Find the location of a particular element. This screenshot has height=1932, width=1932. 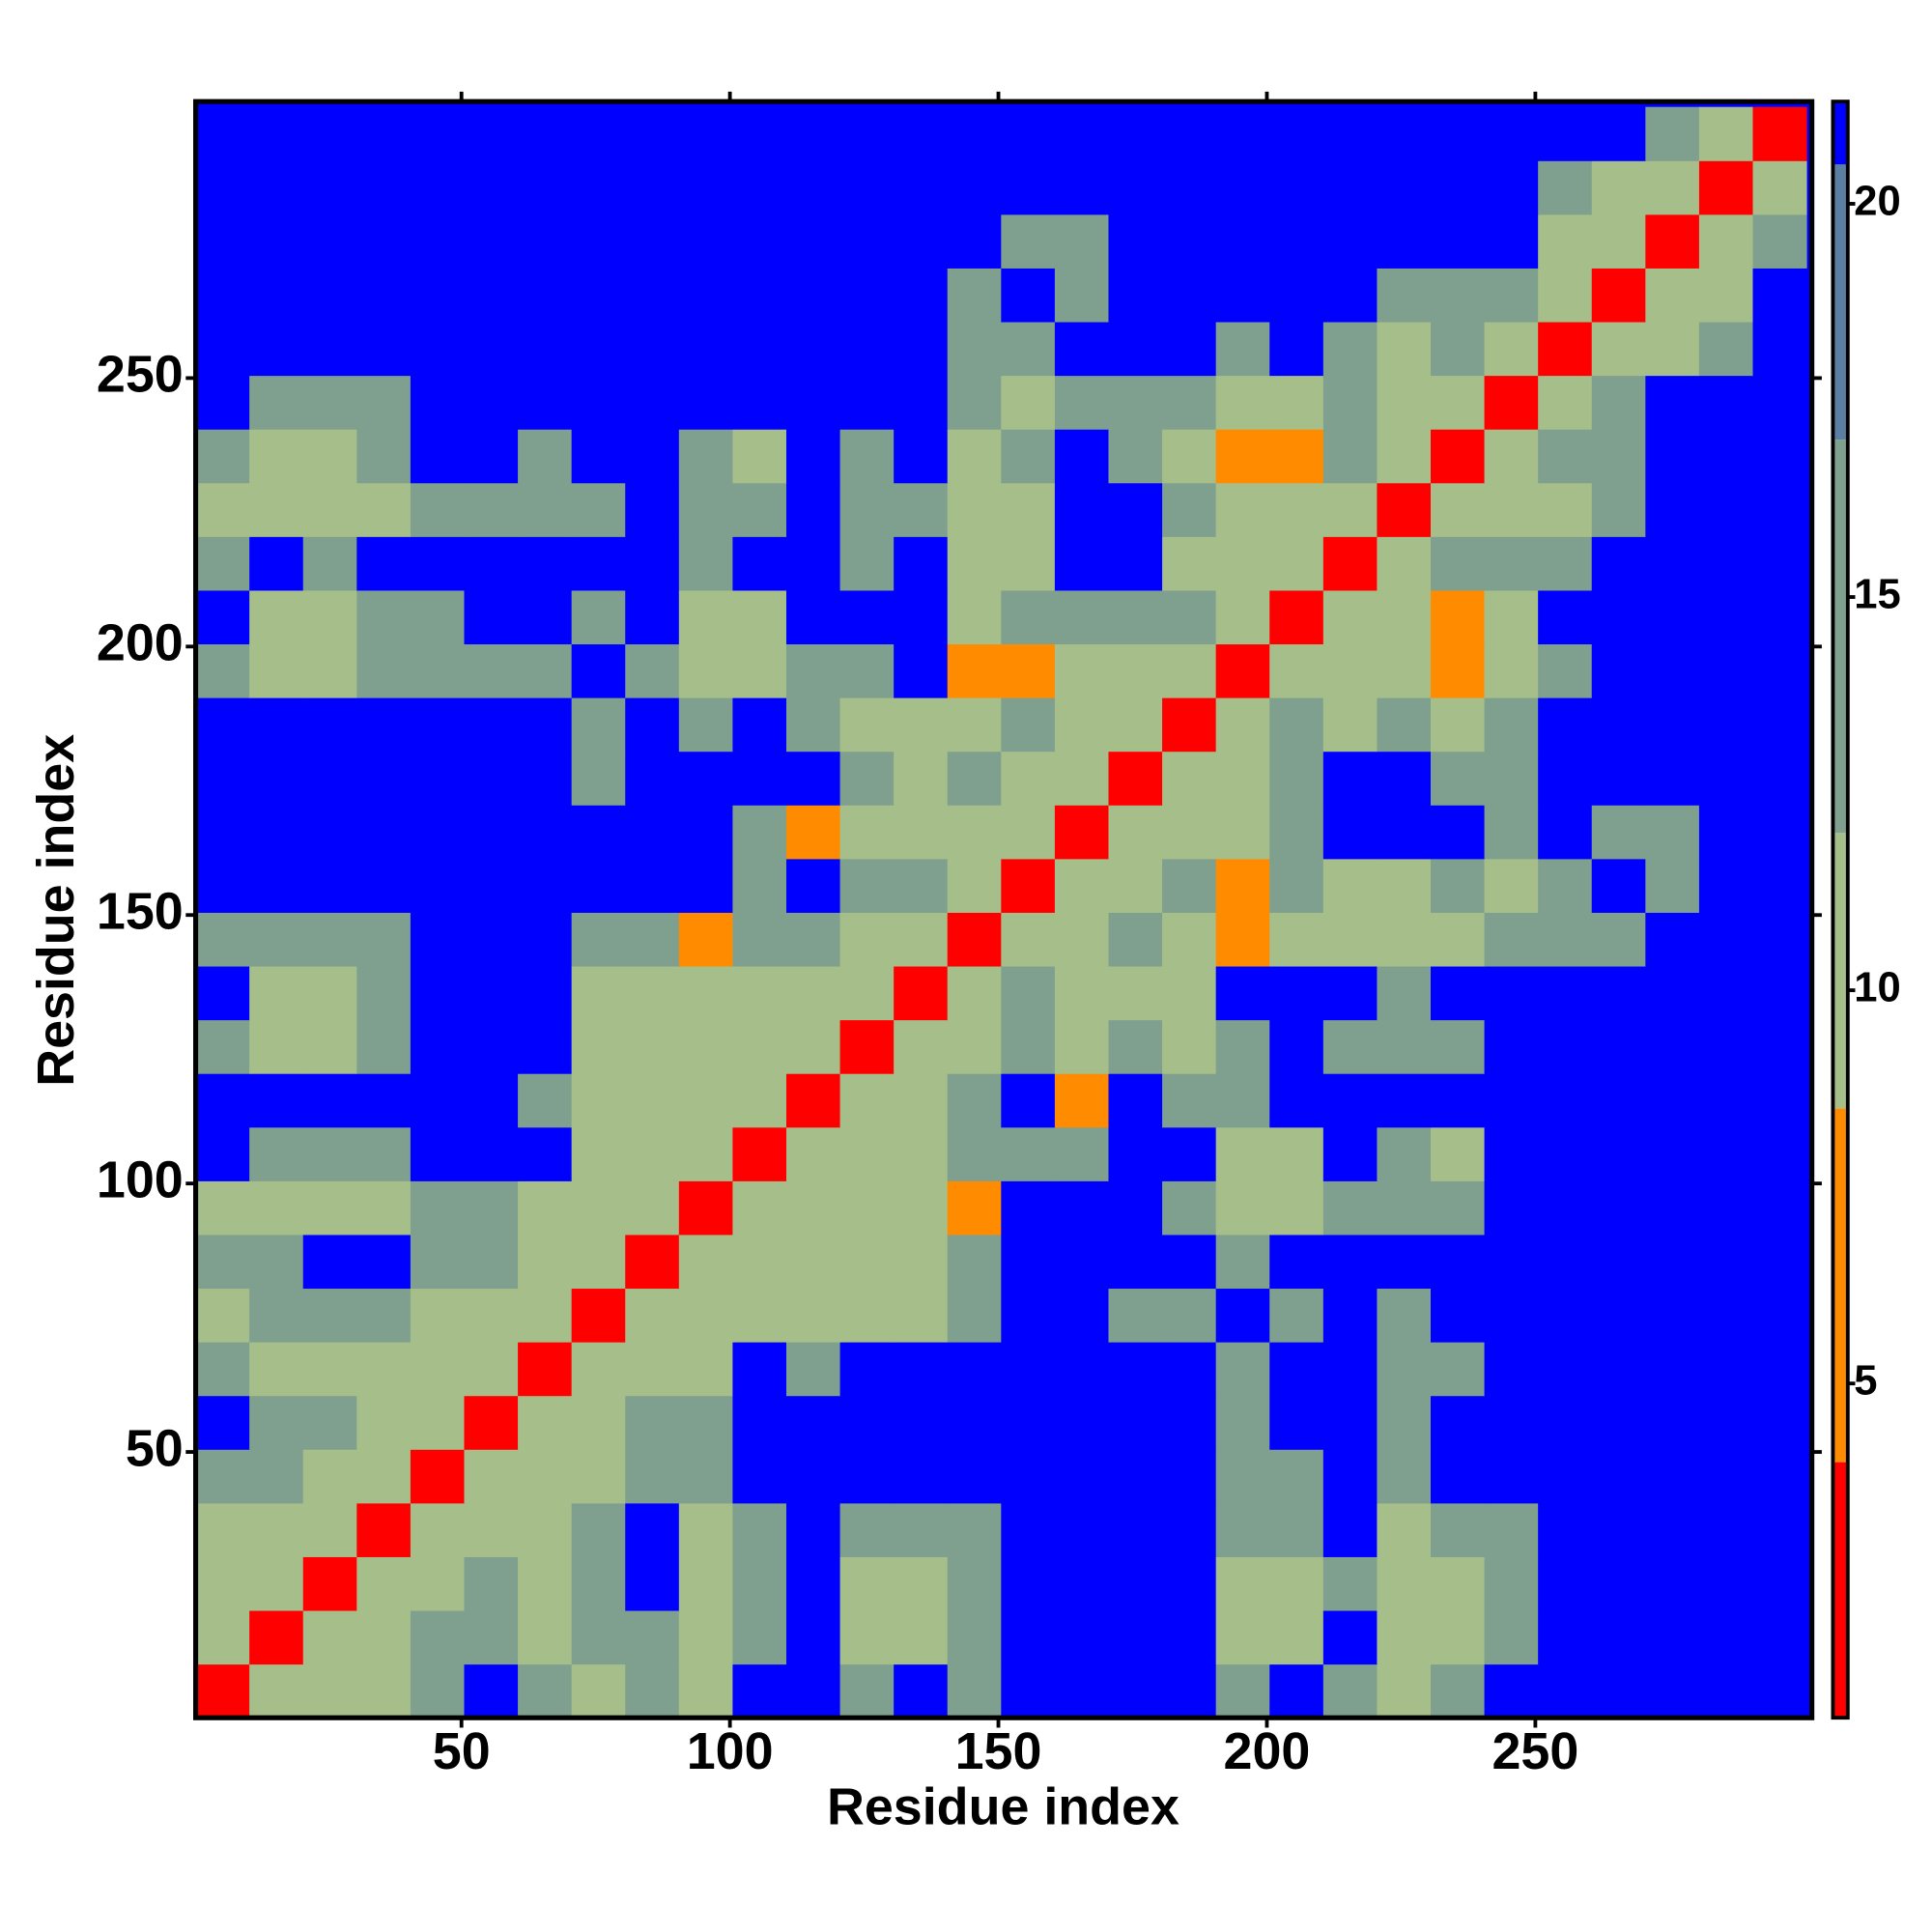

x-axis-title: Residue index is located at coordinates (1003, 1807).